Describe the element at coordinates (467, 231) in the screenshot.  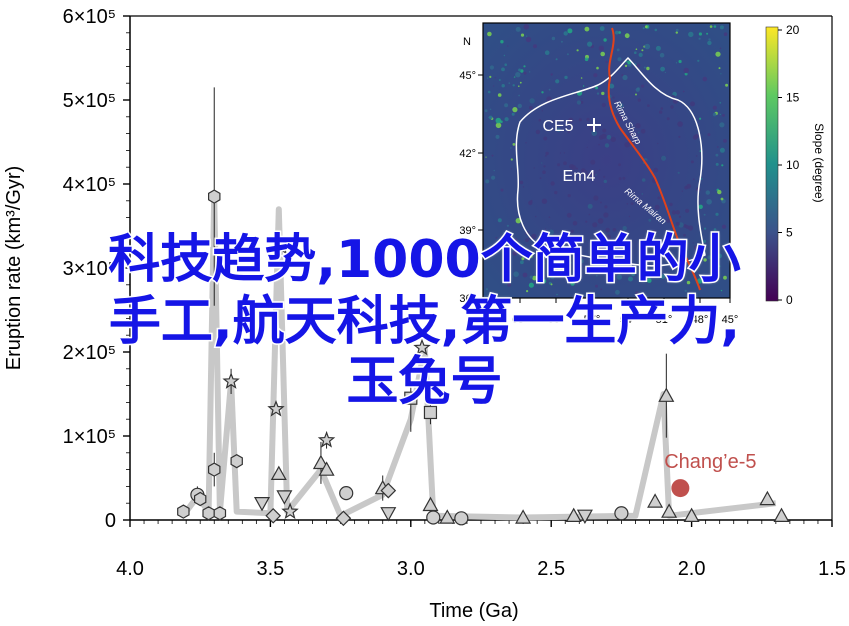
I see `map-lat-label: 39°` at that location.